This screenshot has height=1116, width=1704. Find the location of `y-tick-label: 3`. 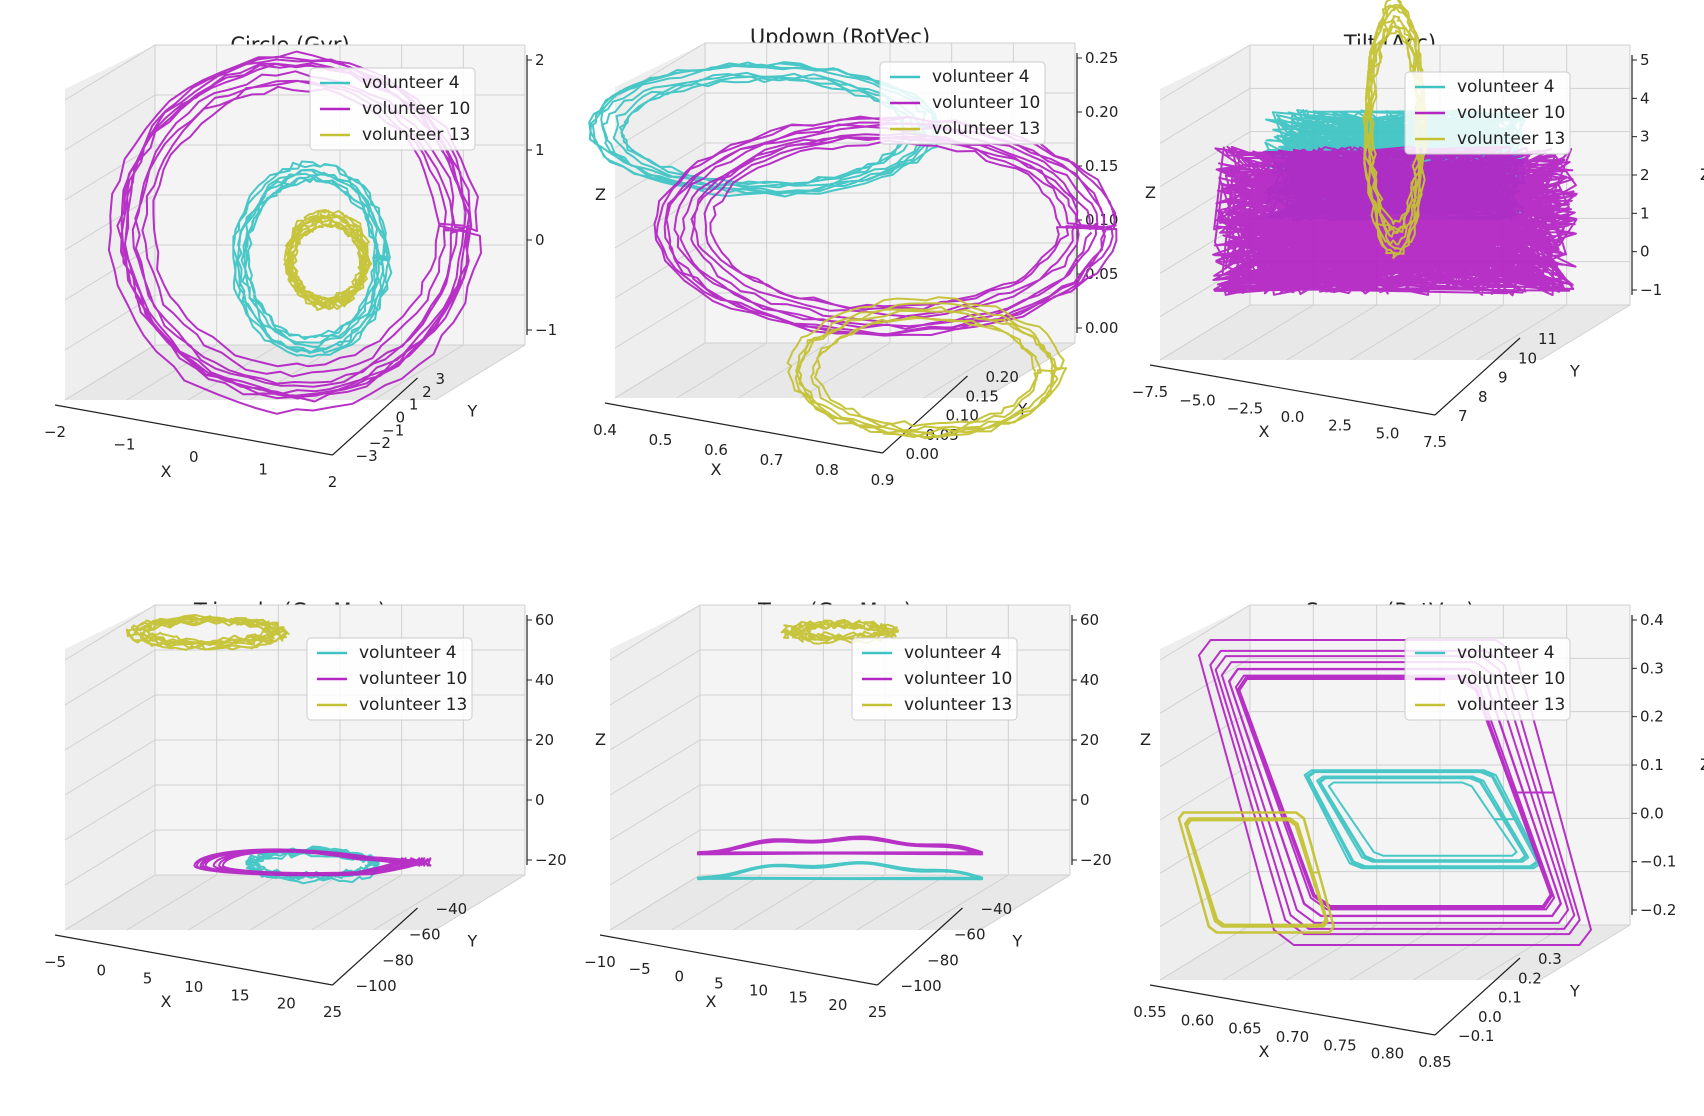

y-tick-label: 3 is located at coordinates (441, 379).